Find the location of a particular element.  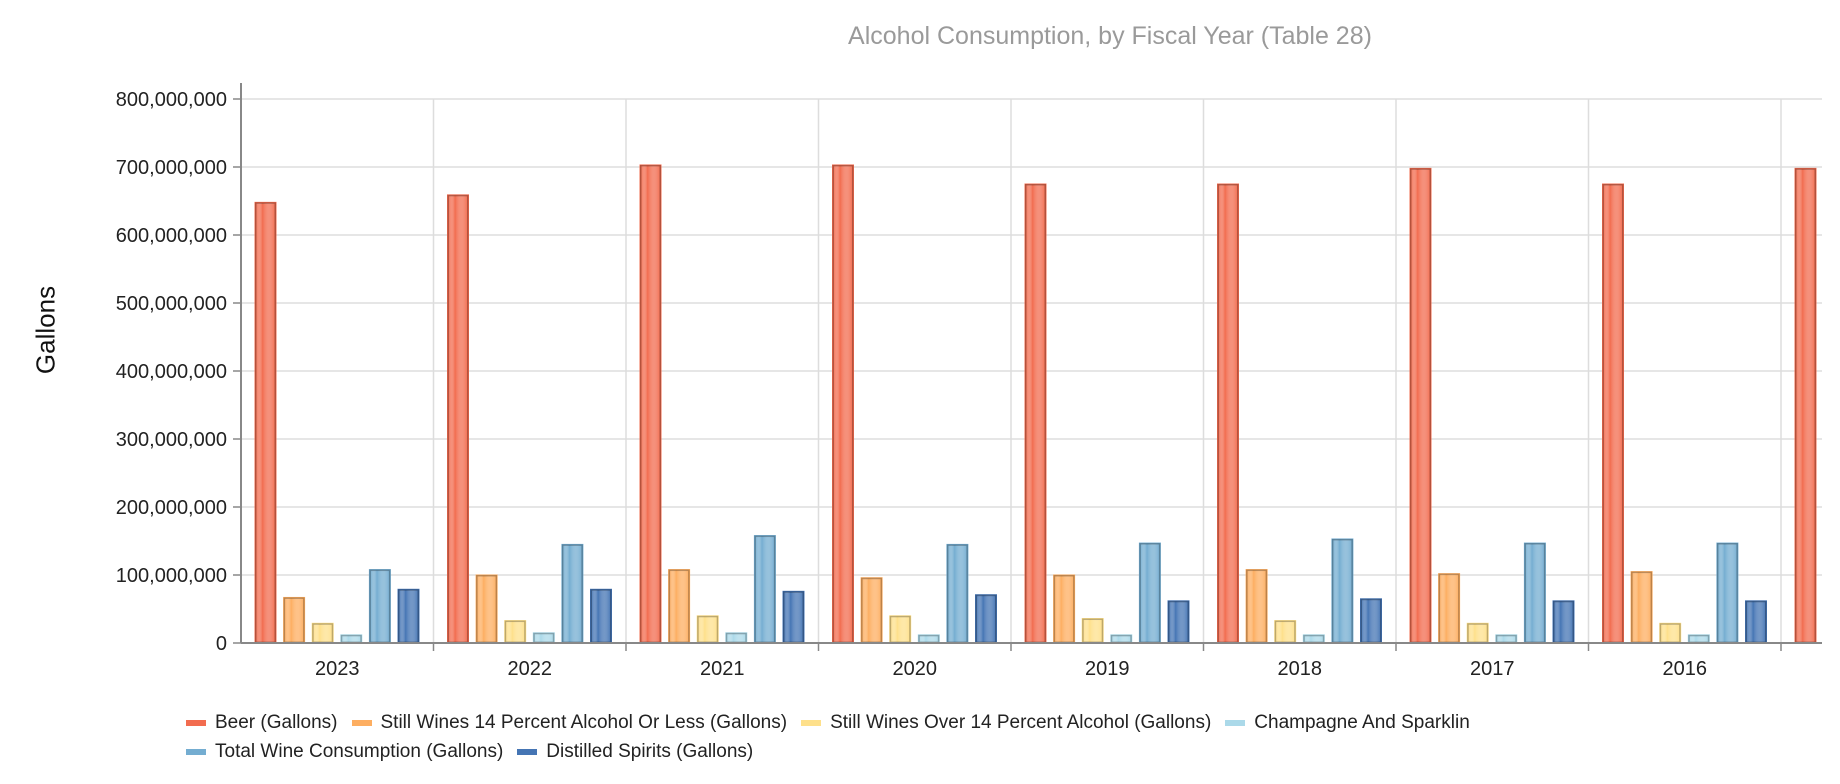

legend-item: Champagne And Sparklin is located at coordinates (1347, 722).